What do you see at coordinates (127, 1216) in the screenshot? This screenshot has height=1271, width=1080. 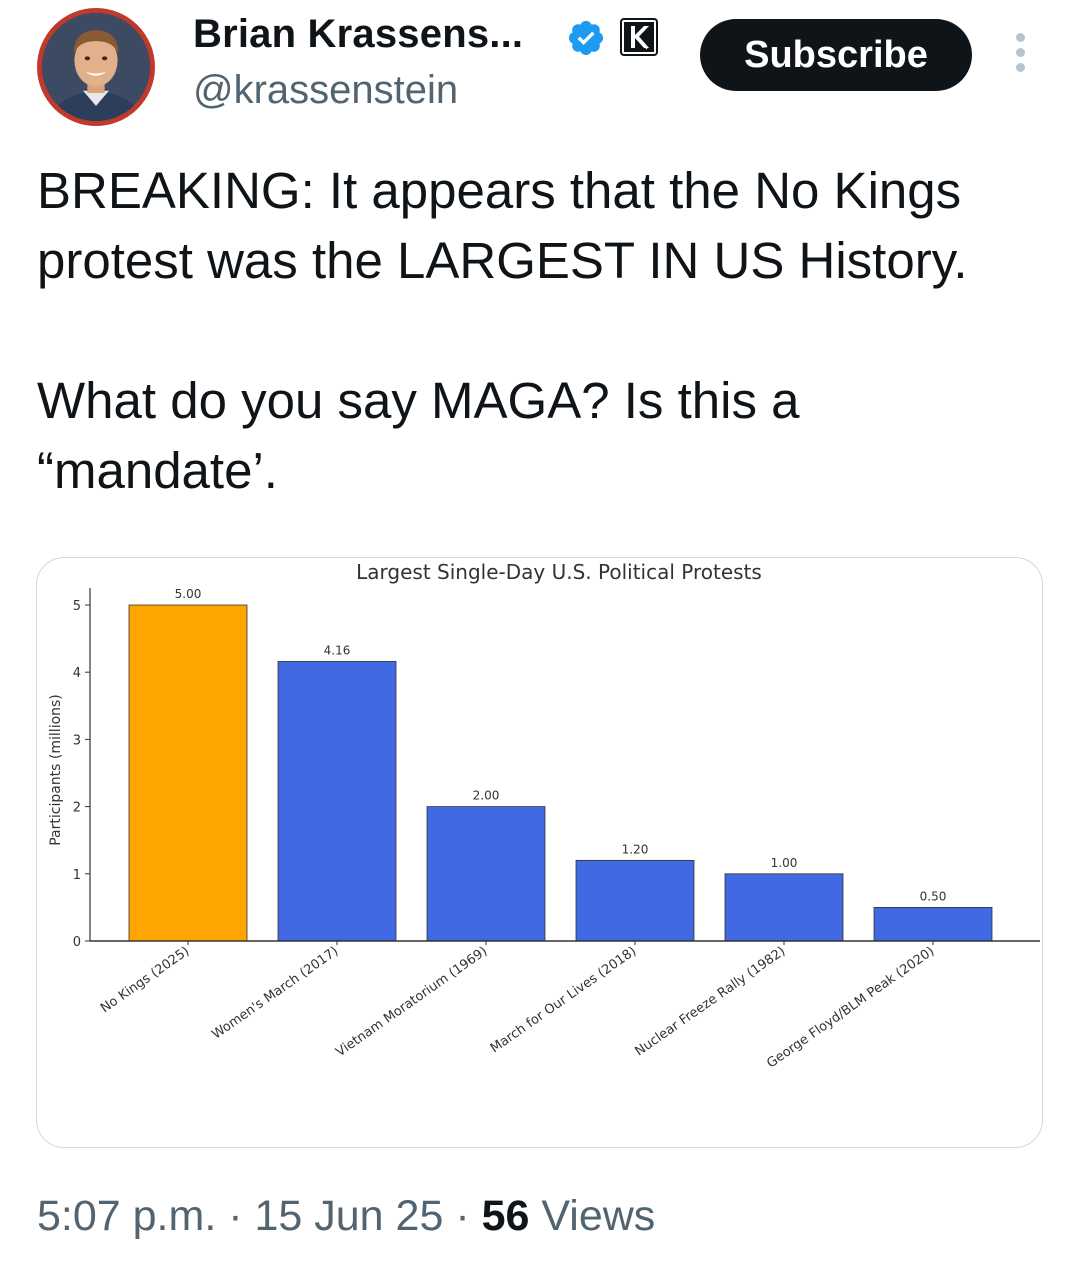 I see `tweet-time: 5:07 p.m.` at bounding box center [127, 1216].